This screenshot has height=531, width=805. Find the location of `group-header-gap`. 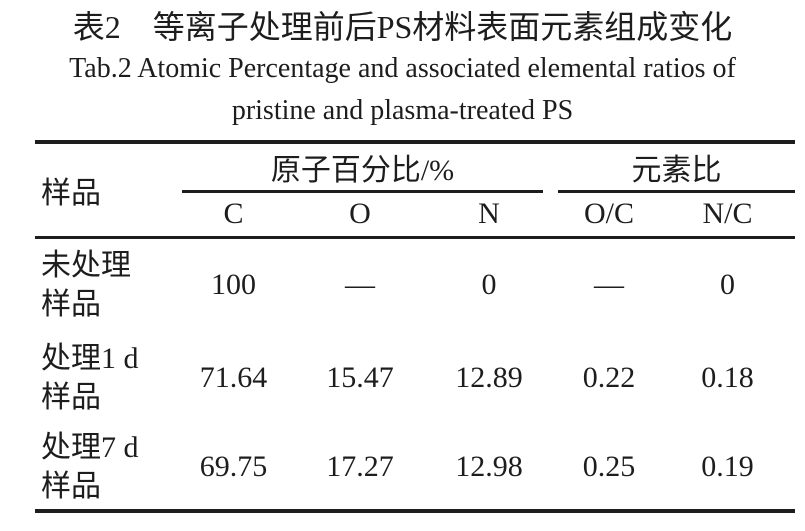

group-header-gap is located at coordinates (550, 166).